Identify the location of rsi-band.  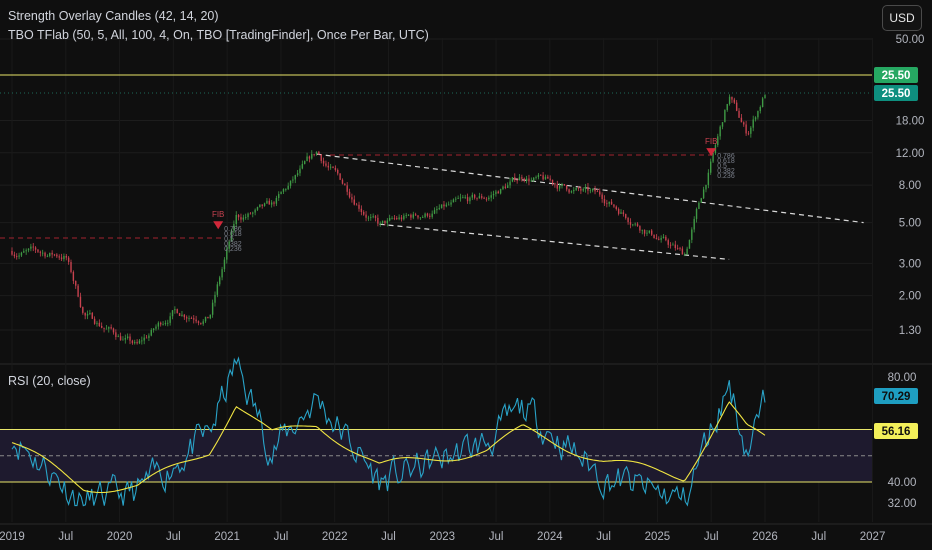
(436, 456).